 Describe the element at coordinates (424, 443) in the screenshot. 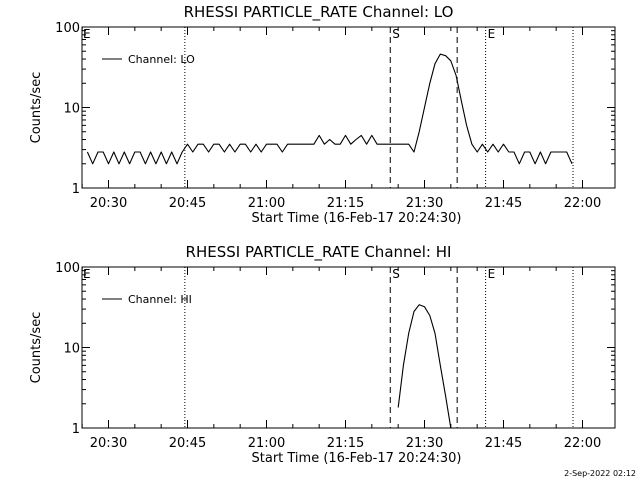

I see `panel-2-x-tick-label: 21:30` at that location.